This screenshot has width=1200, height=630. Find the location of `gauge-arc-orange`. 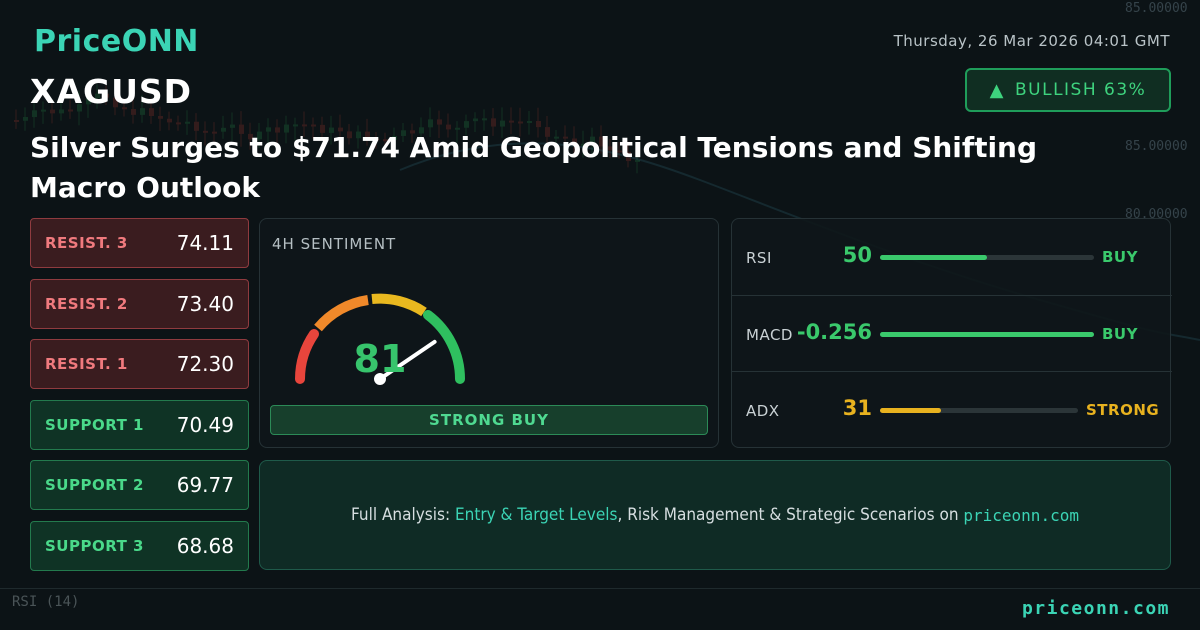

gauge-arc-orange is located at coordinates (341, 313).